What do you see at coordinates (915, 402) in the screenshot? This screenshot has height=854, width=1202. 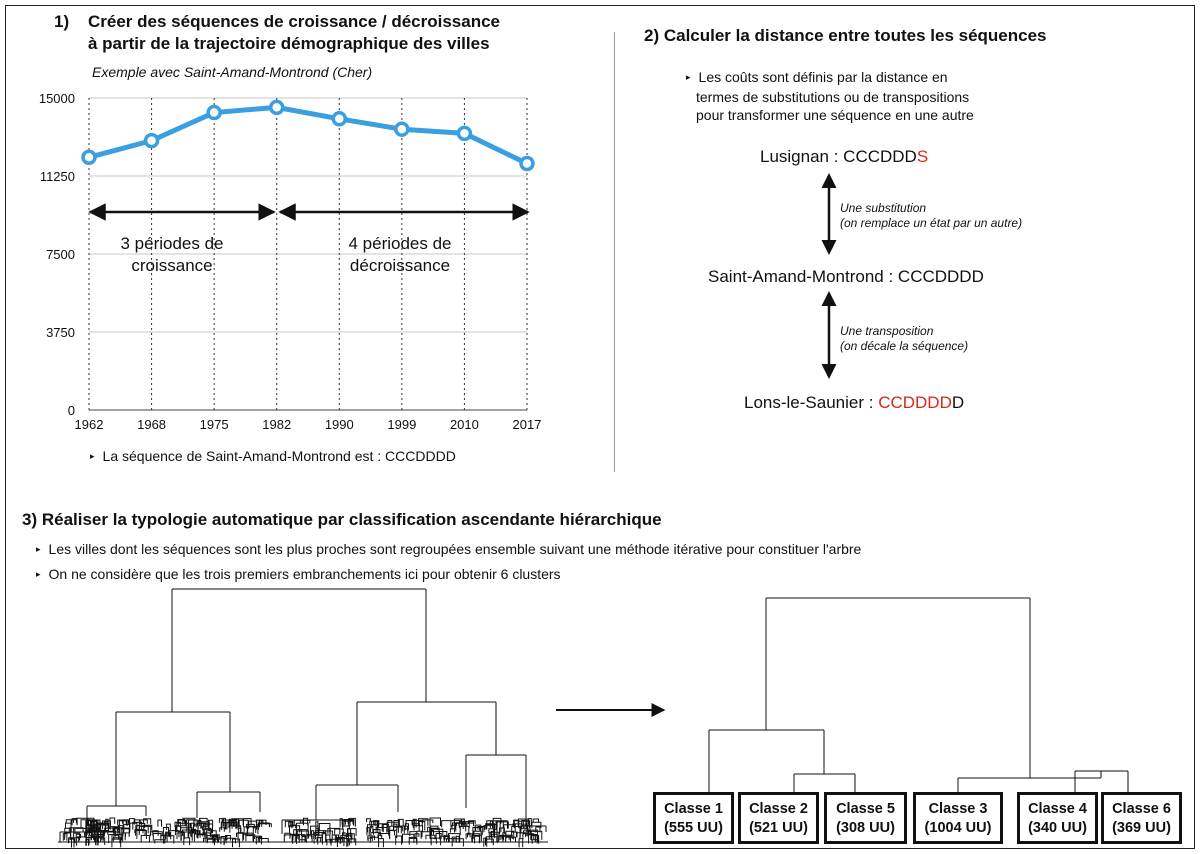 I see `sequence-lons-diff: CCDDDD` at bounding box center [915, 402].